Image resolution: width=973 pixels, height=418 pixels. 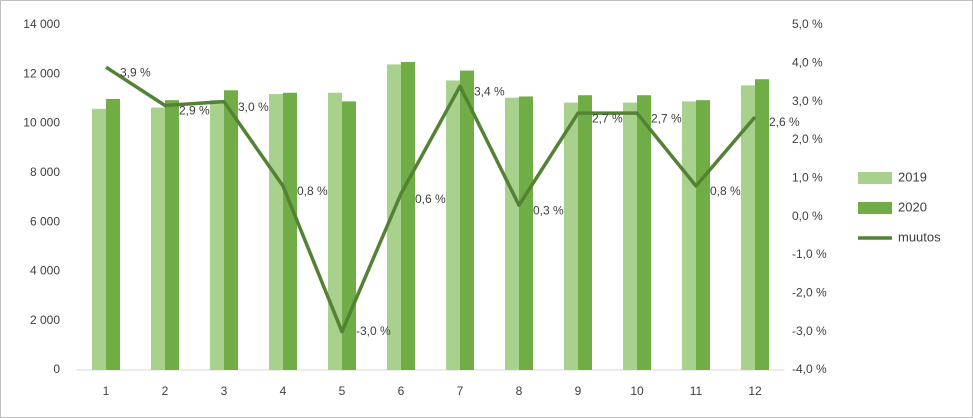 I want to click on x-tick-label: 10, so click(x=637, y=391).